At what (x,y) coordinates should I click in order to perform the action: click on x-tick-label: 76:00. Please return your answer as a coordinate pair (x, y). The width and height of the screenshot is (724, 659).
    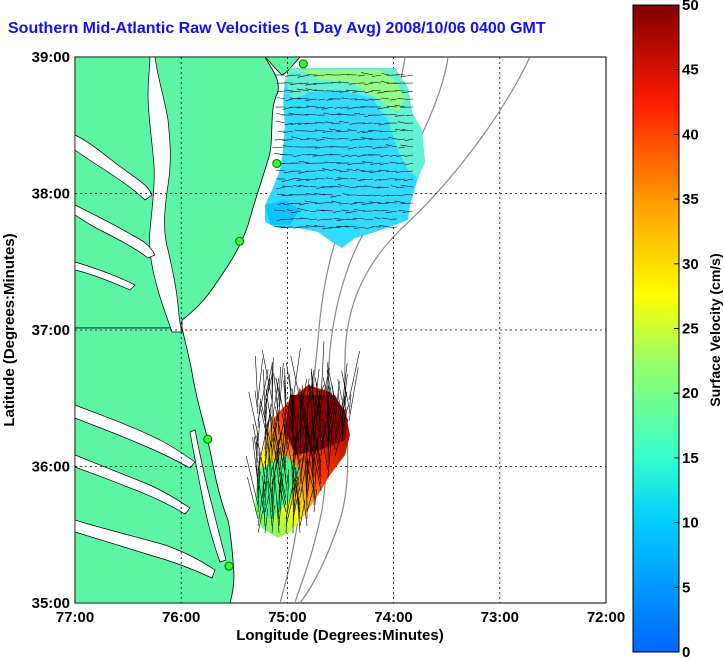
    Looking at the image, I should click on (181, 617).